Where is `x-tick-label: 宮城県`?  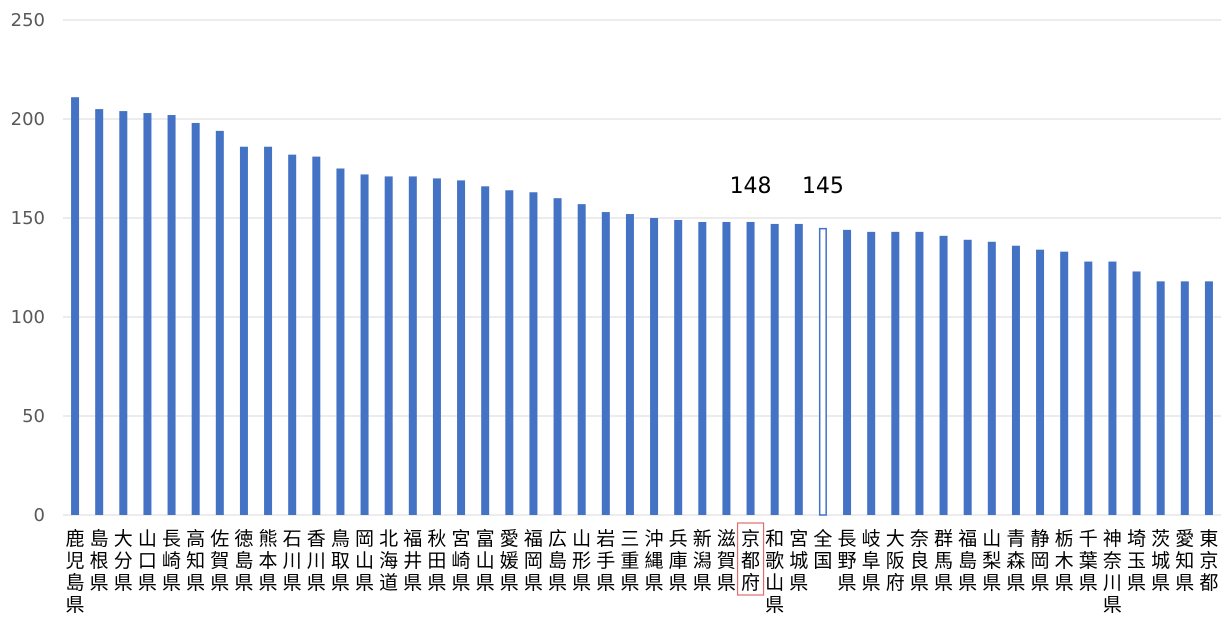 x-tick-label: 宮城県 is located at coordinates (798, 561).